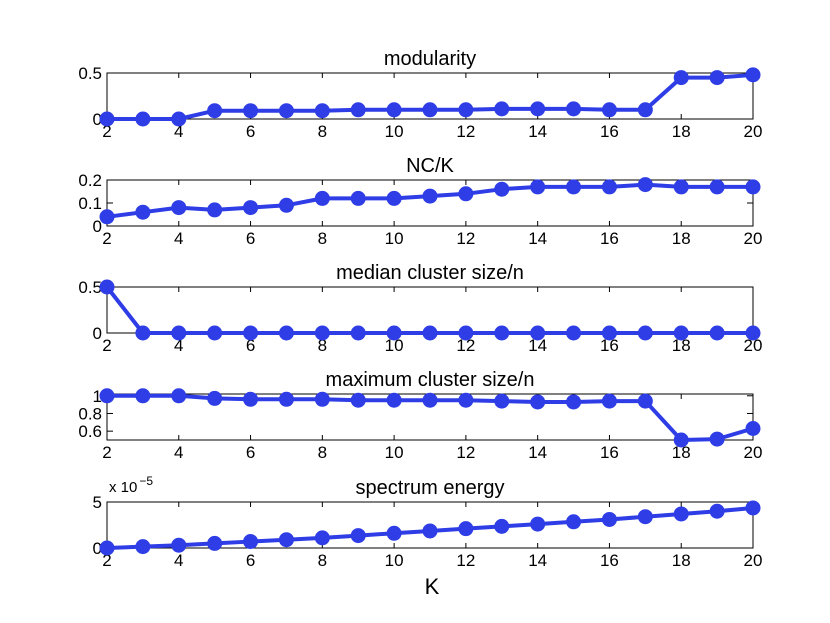 The width and height of the screenshot is (830, 623). I want to click on x-axis-label: K, so click(432, 586).